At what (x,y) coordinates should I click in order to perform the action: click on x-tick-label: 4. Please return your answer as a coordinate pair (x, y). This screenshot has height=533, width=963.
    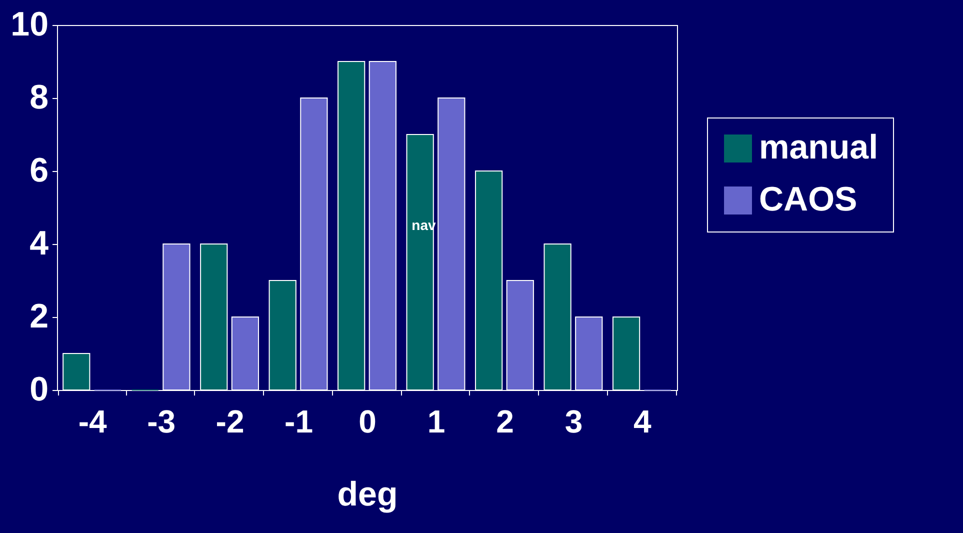
    Looking at the image, I should click on (643, 422).